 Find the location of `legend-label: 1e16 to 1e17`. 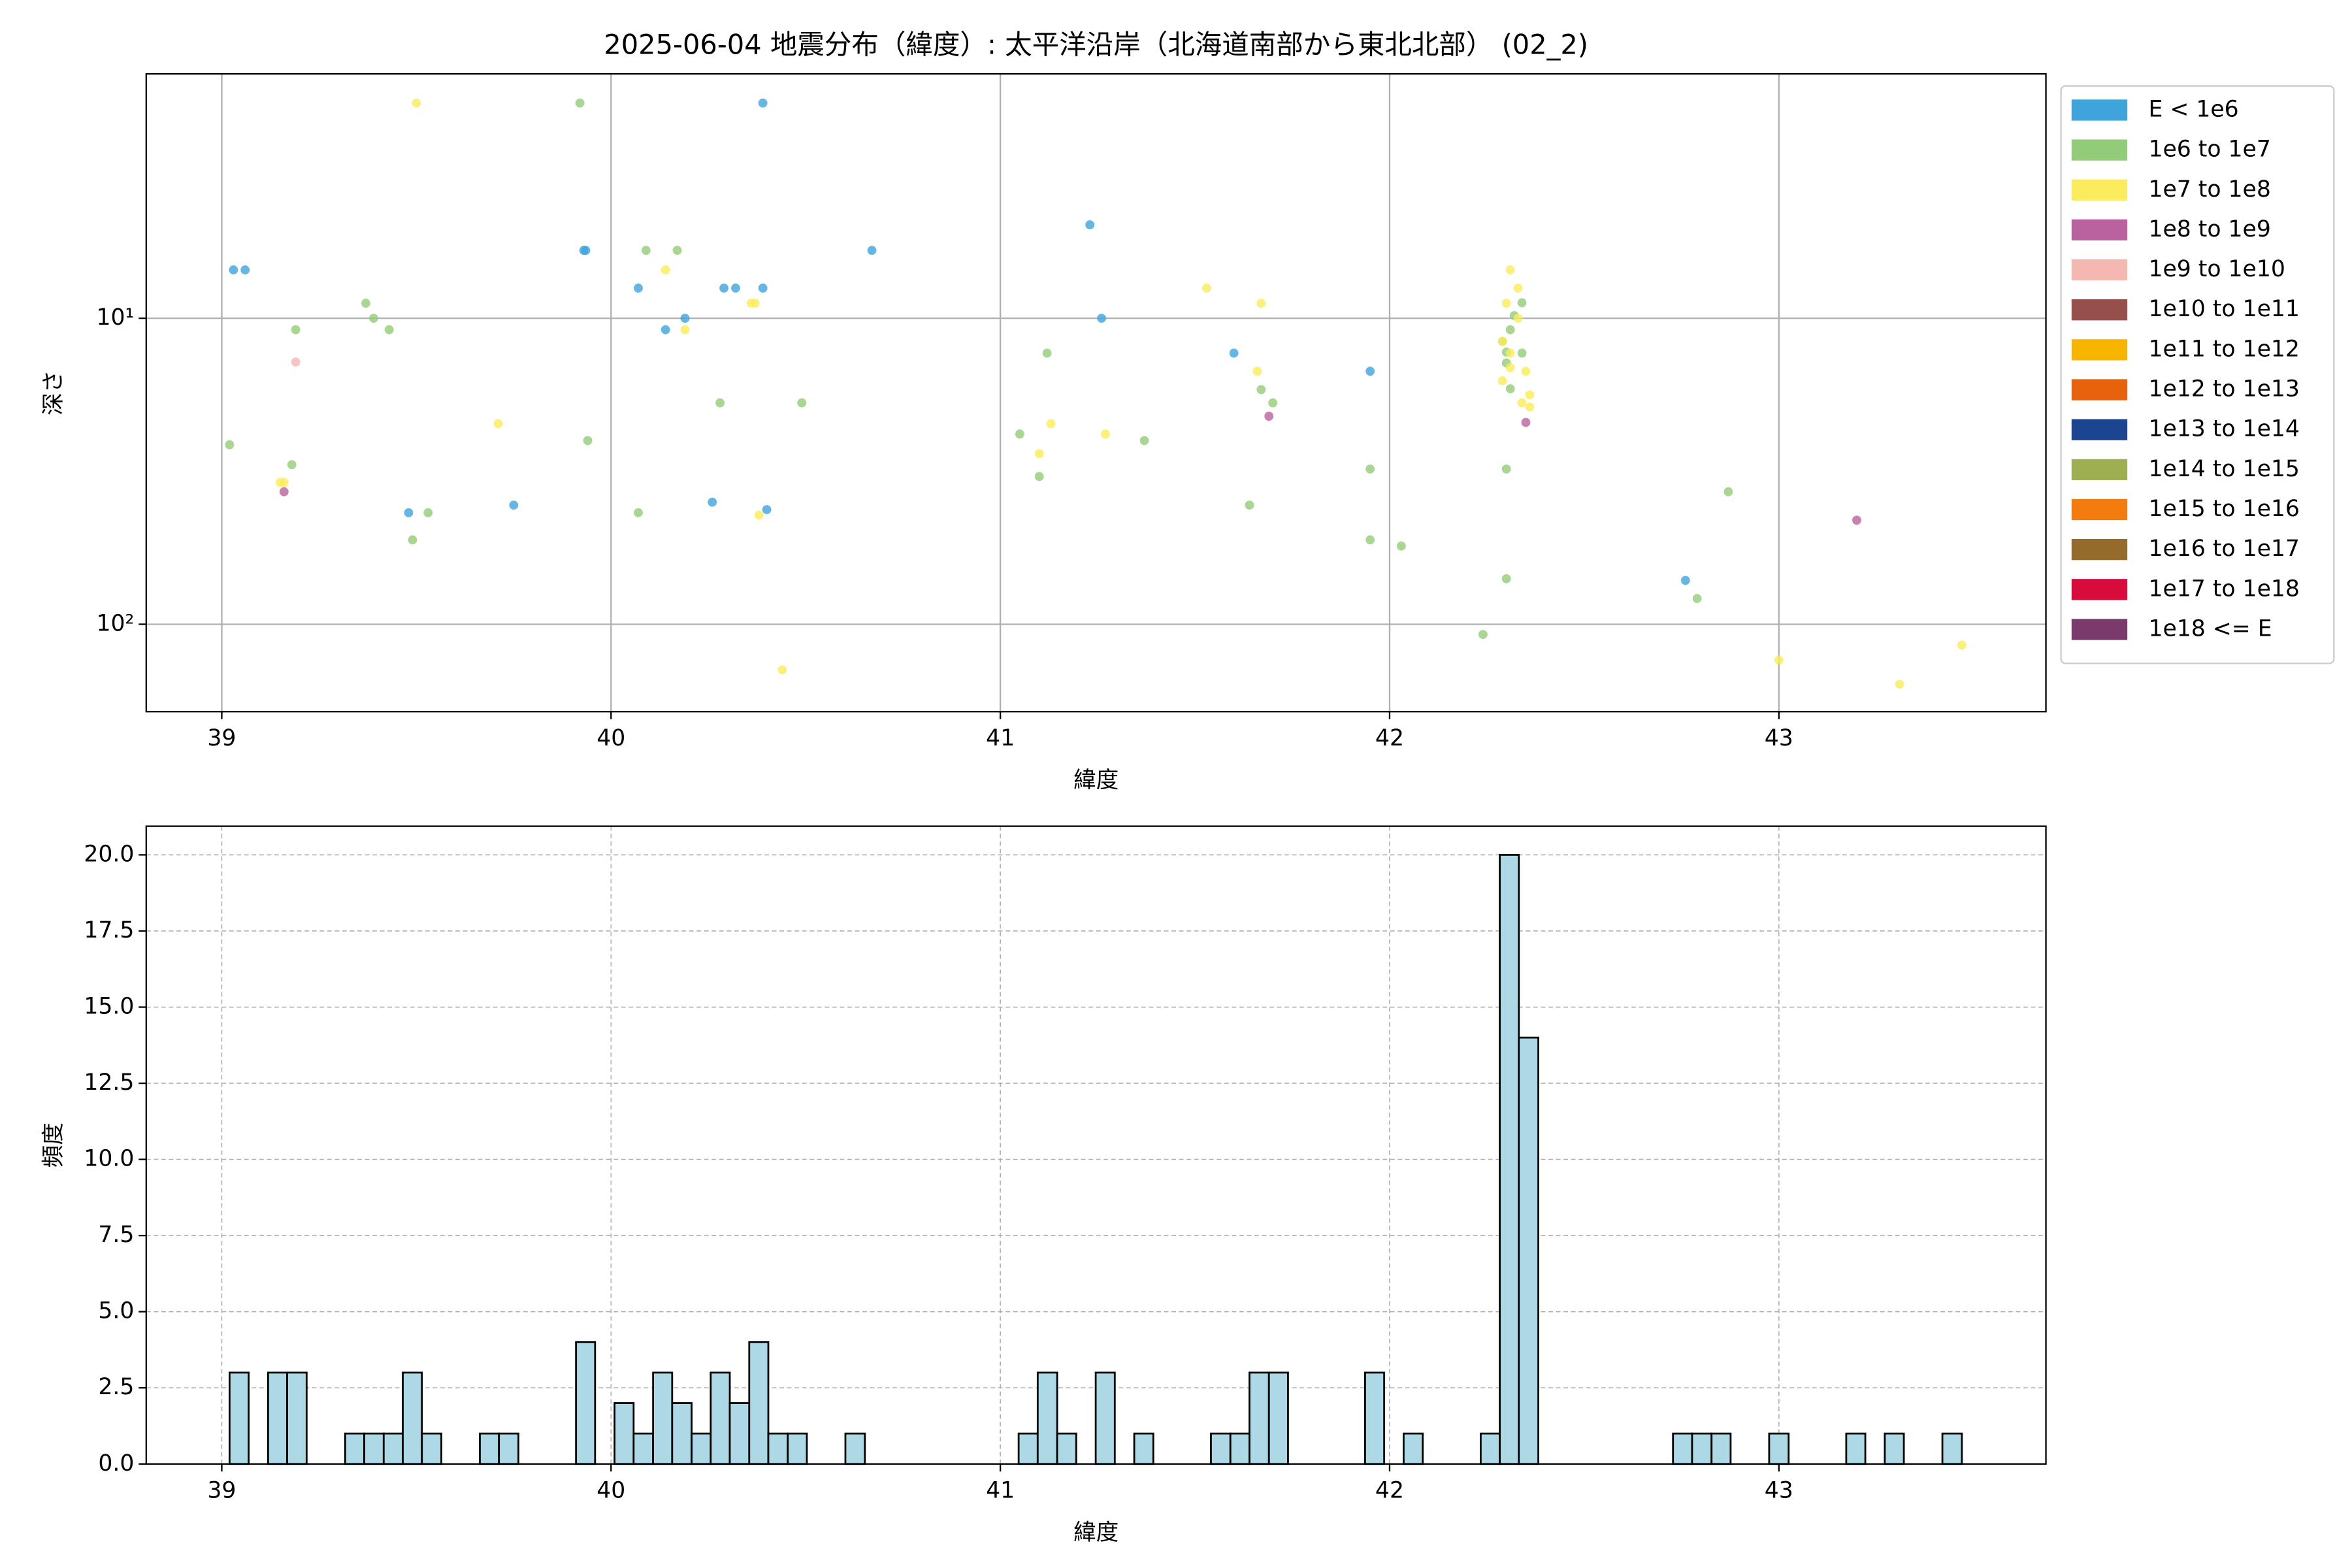

legend-label: 1e16 to 1e17 is located at coordinates (2223, 549).